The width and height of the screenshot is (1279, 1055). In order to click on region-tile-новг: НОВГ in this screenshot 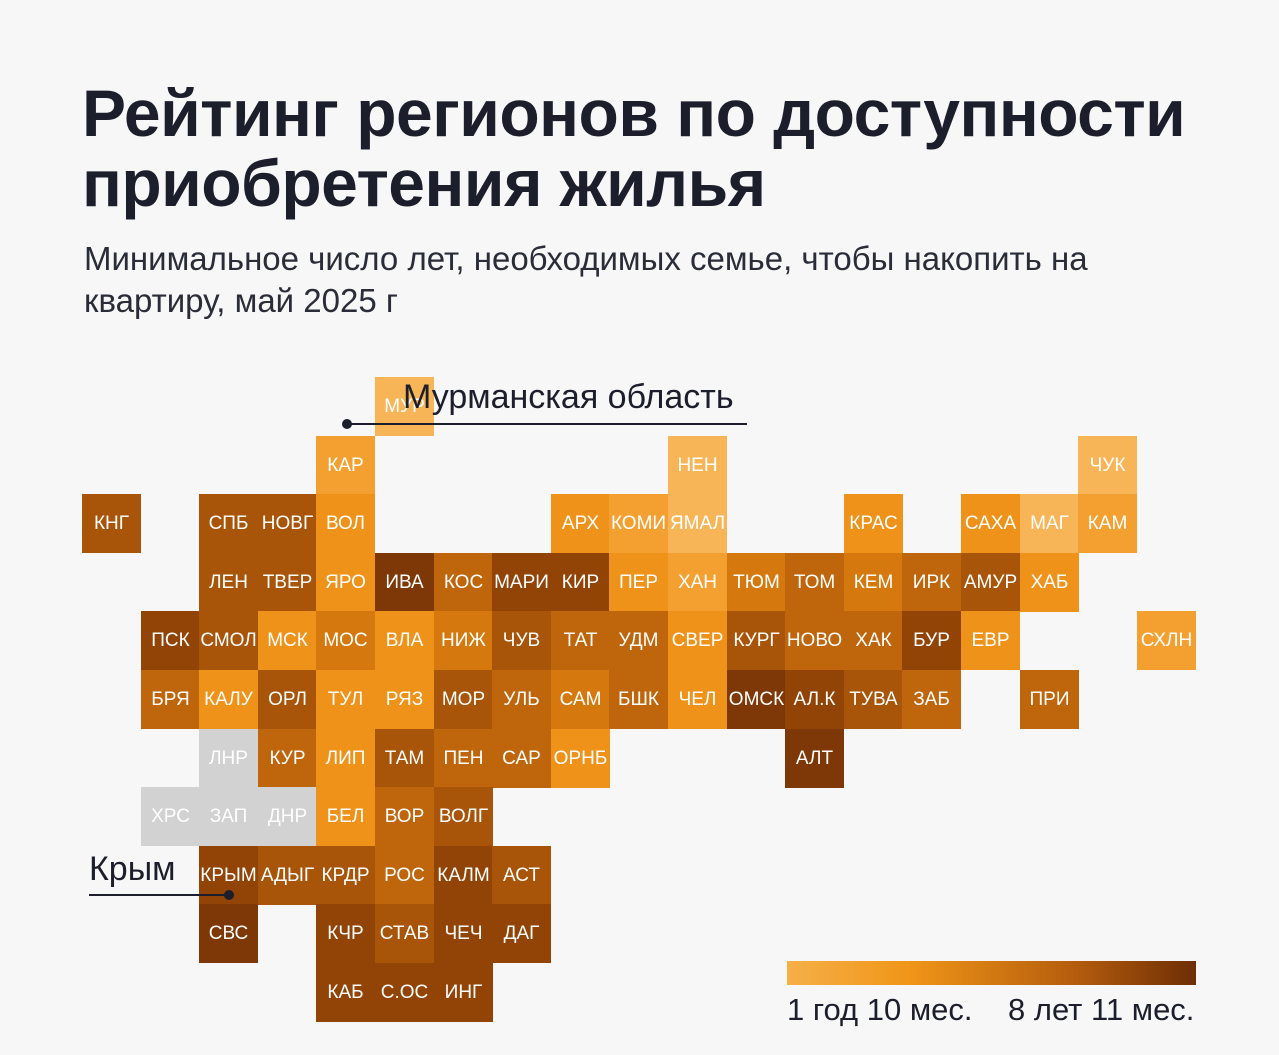, I will do `click(287, 523)`.